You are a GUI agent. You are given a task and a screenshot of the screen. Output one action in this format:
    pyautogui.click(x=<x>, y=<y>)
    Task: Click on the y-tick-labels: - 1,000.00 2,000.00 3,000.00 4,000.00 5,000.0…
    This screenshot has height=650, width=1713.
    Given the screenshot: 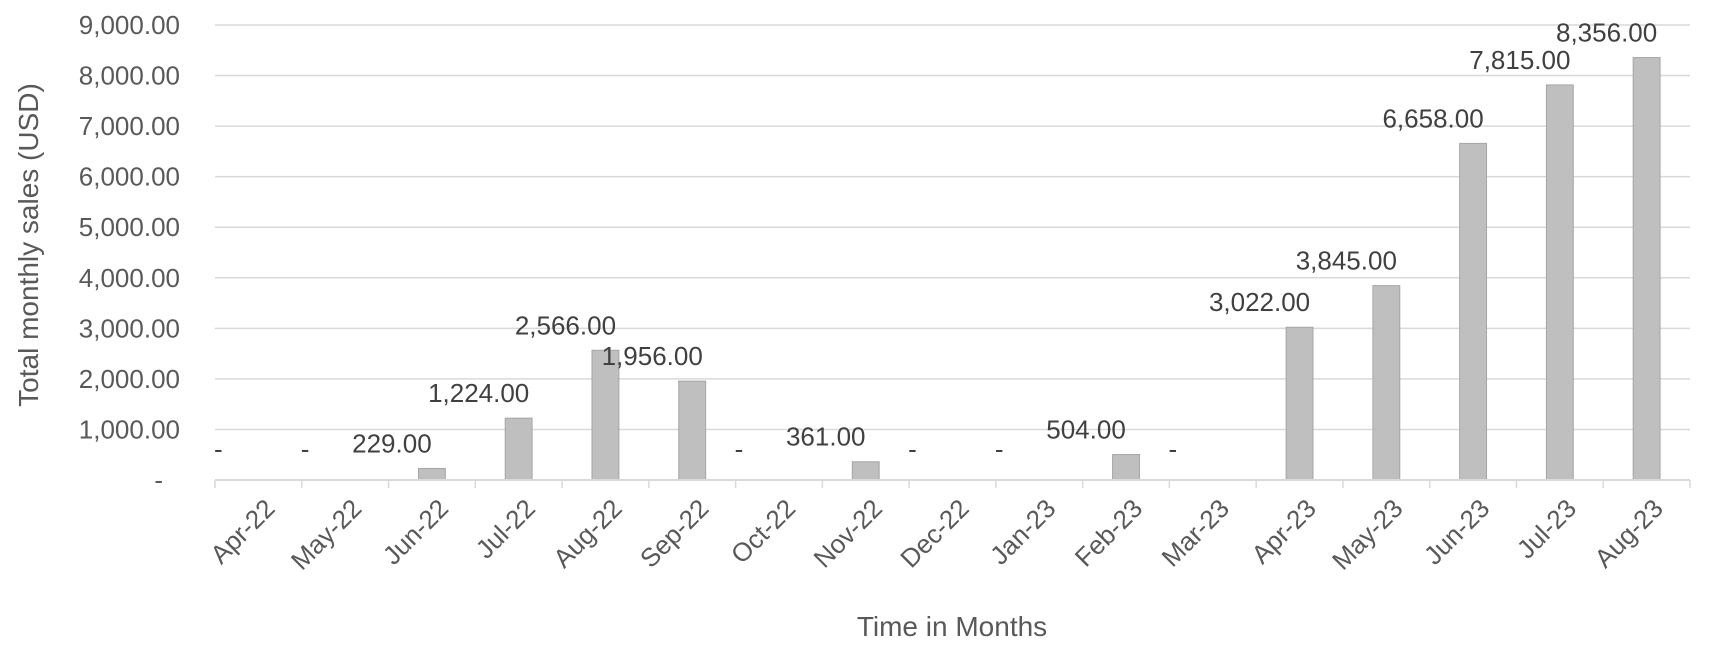 What is the action you would take?
    pyautogui.click(x=129, y=252)
    